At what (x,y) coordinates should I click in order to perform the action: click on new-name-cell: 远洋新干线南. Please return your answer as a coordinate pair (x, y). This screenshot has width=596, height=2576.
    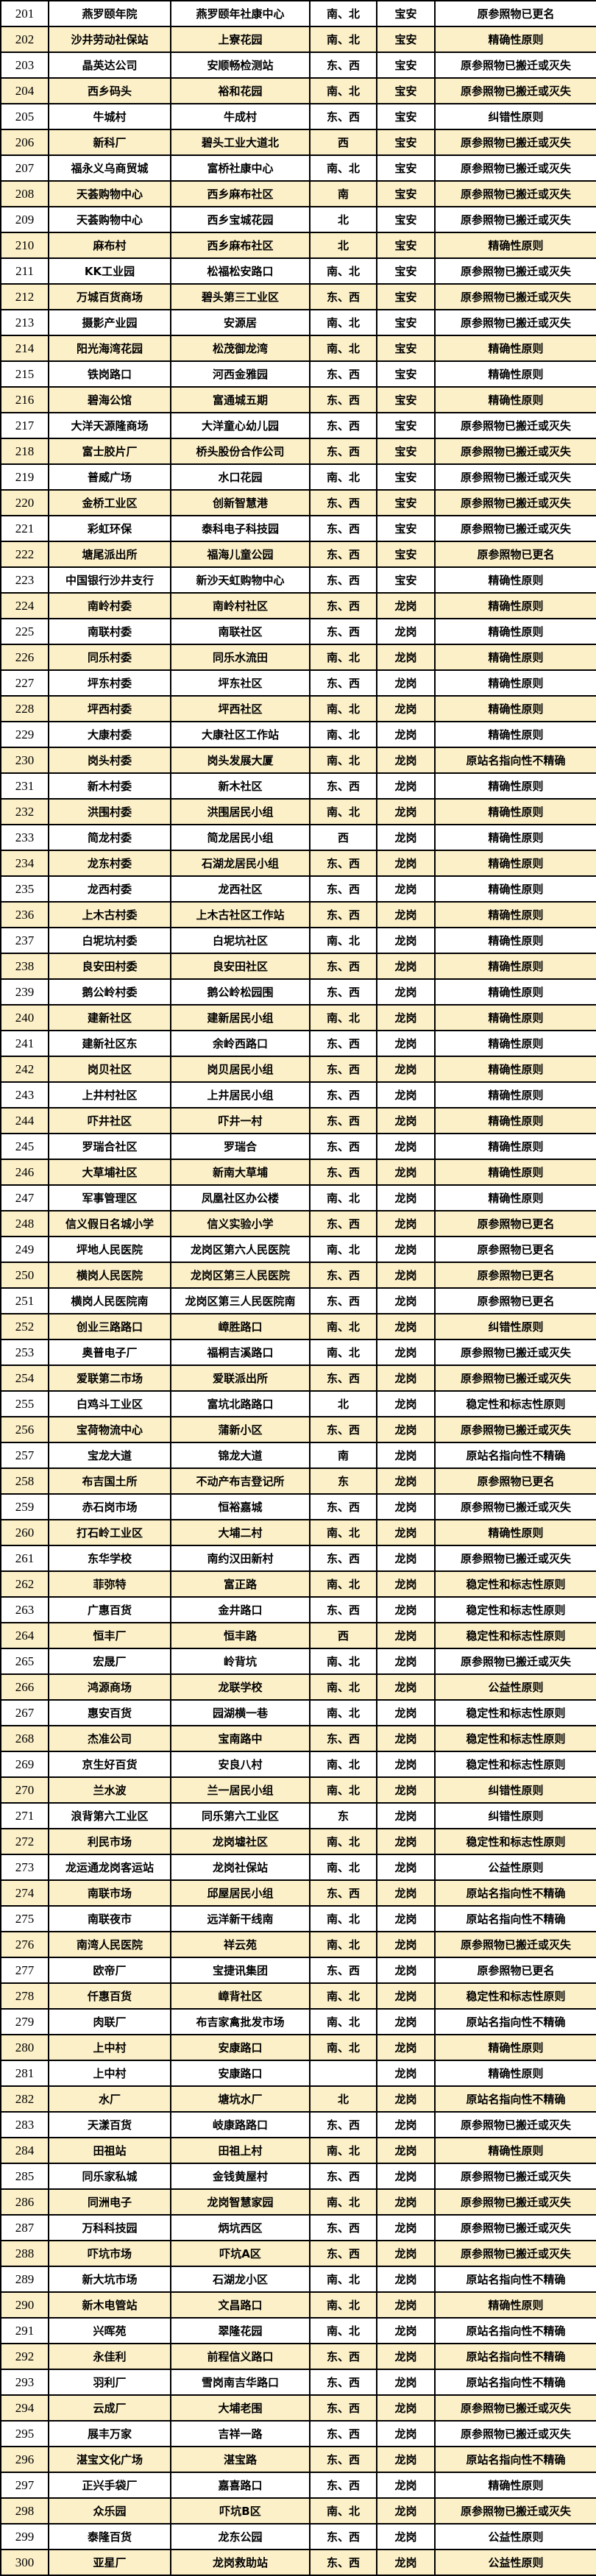
    Looking at the image, I should click on (241, 1918).